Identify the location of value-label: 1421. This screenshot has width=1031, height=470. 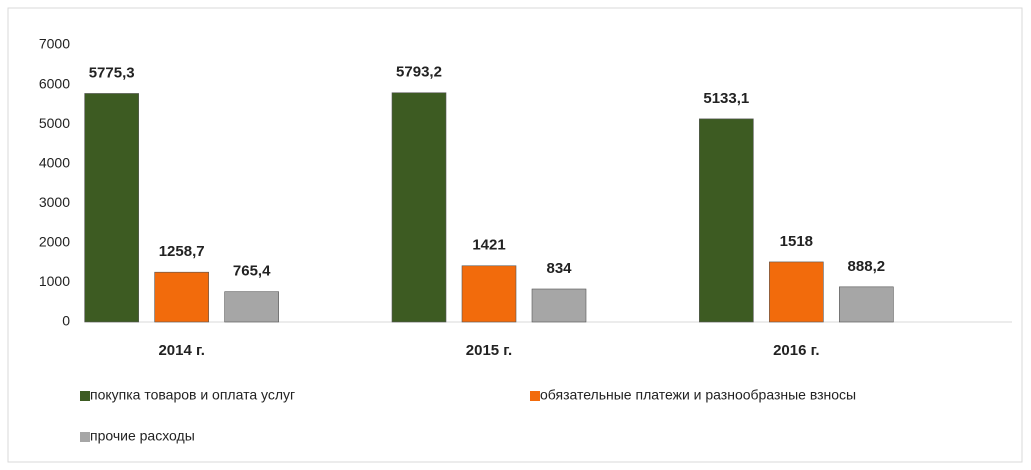
(488, 245).